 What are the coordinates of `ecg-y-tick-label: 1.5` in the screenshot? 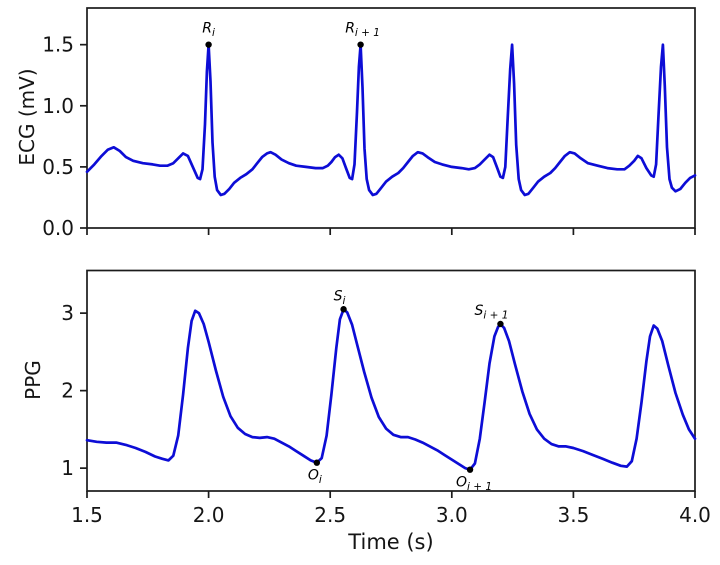 It's located at (58, 45).